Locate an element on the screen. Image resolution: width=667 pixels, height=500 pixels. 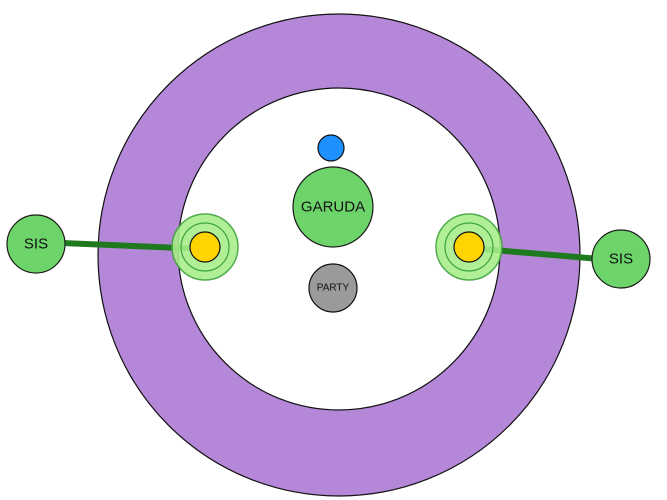
left-sis-circle is located at coordinates (36, 244).